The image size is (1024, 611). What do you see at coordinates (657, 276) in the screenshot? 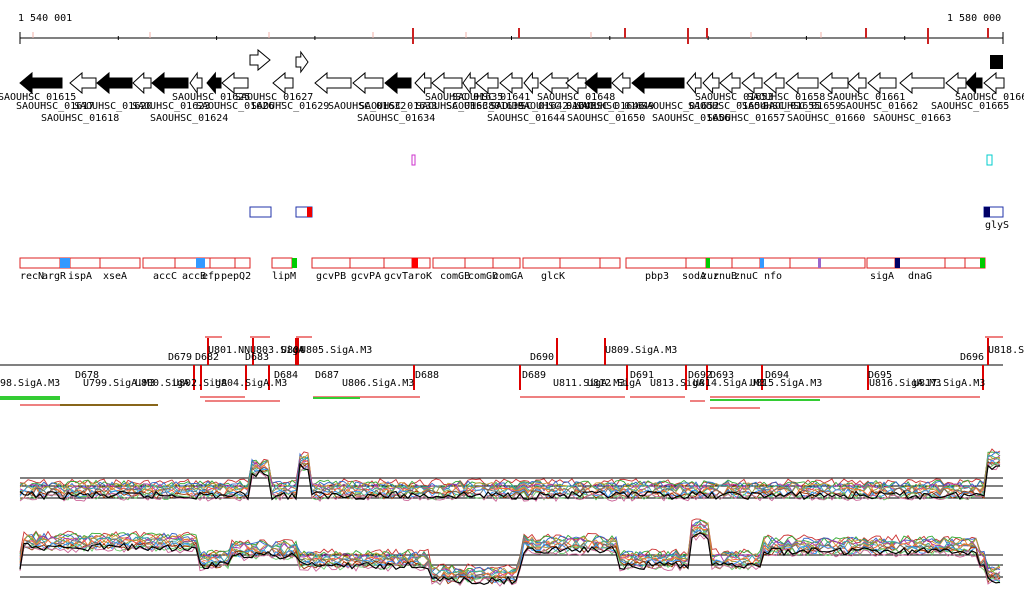
I see `domain-label: pbp3` at bounding box center [657, 276].